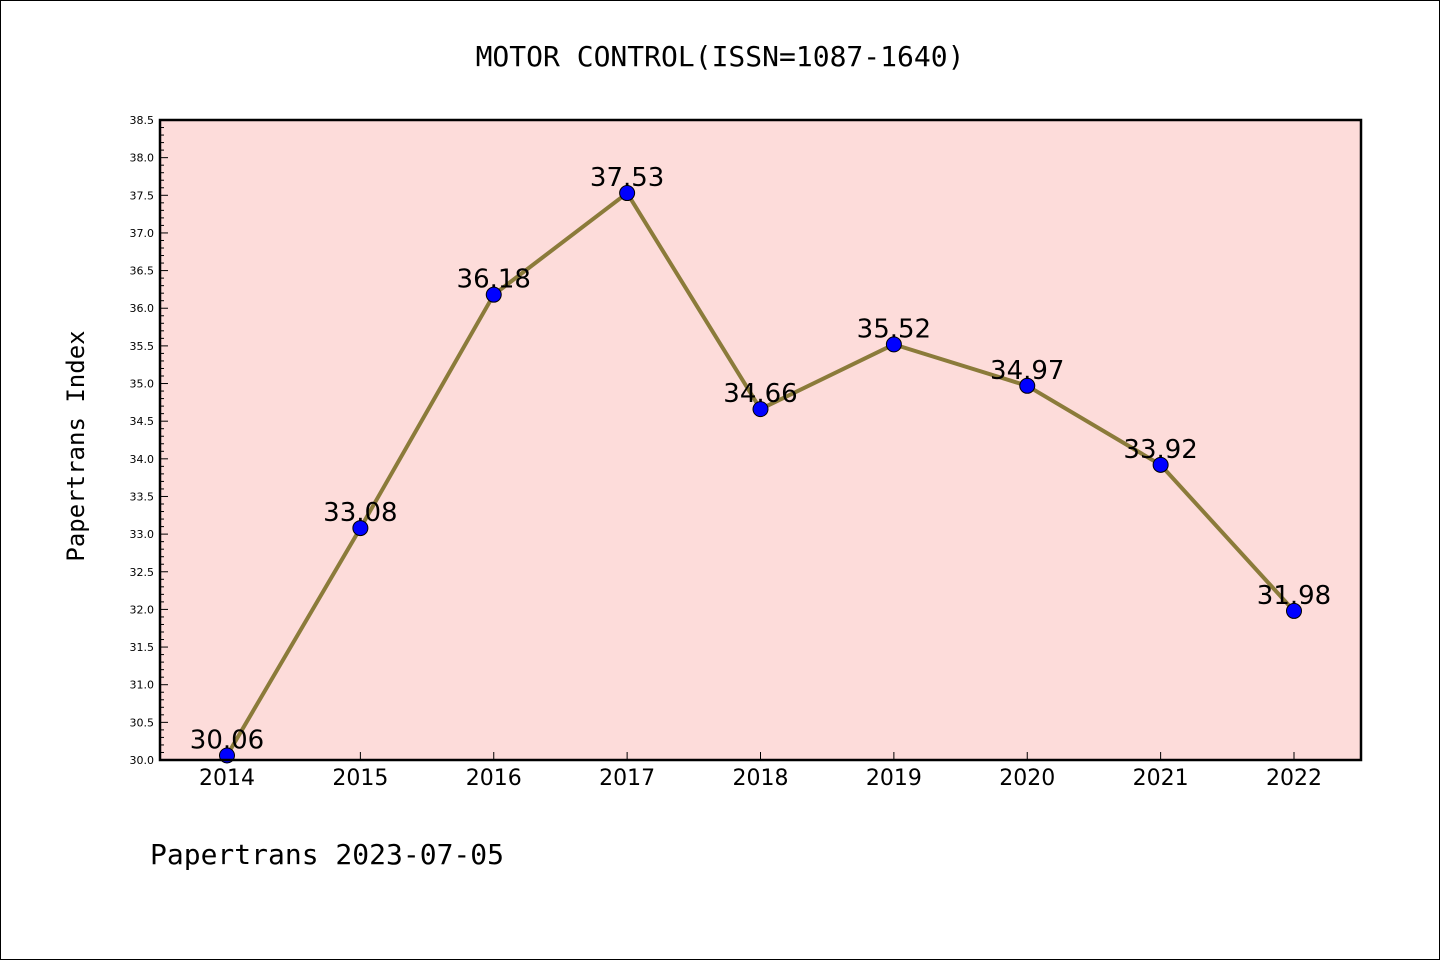 The height and width of the screenshot is (960, 1440). I want to click on data-label: 37.53, so click(627, 178).